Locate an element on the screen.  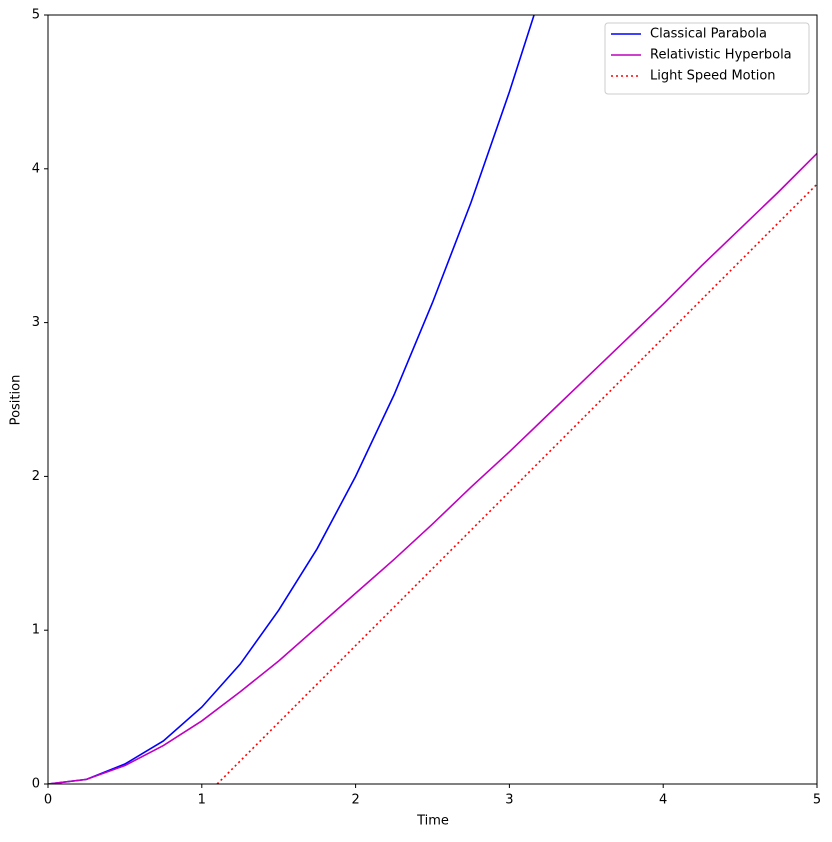
x-axis-label: Time is located at coordinates (432, 821).